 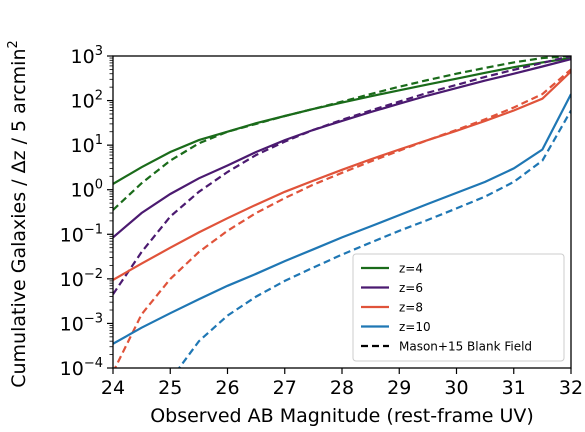 I want to click on y-axis-ticks: 10⁻⁴ 10⁻³ 10⁻² 10⁻¹ 10⁰ 10¹ 10² 10³, so click(x=86, y=212).